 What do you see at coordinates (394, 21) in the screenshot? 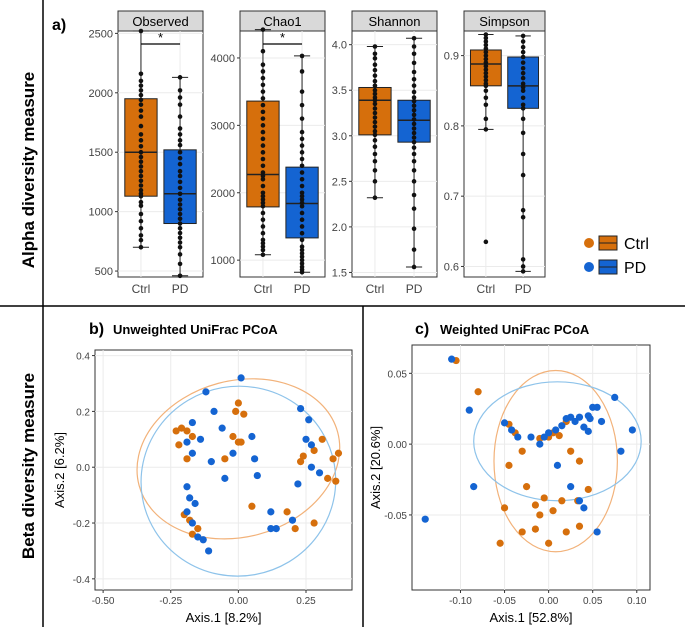
I see `facet-title: Shannon` at bounding box center [394, 21].